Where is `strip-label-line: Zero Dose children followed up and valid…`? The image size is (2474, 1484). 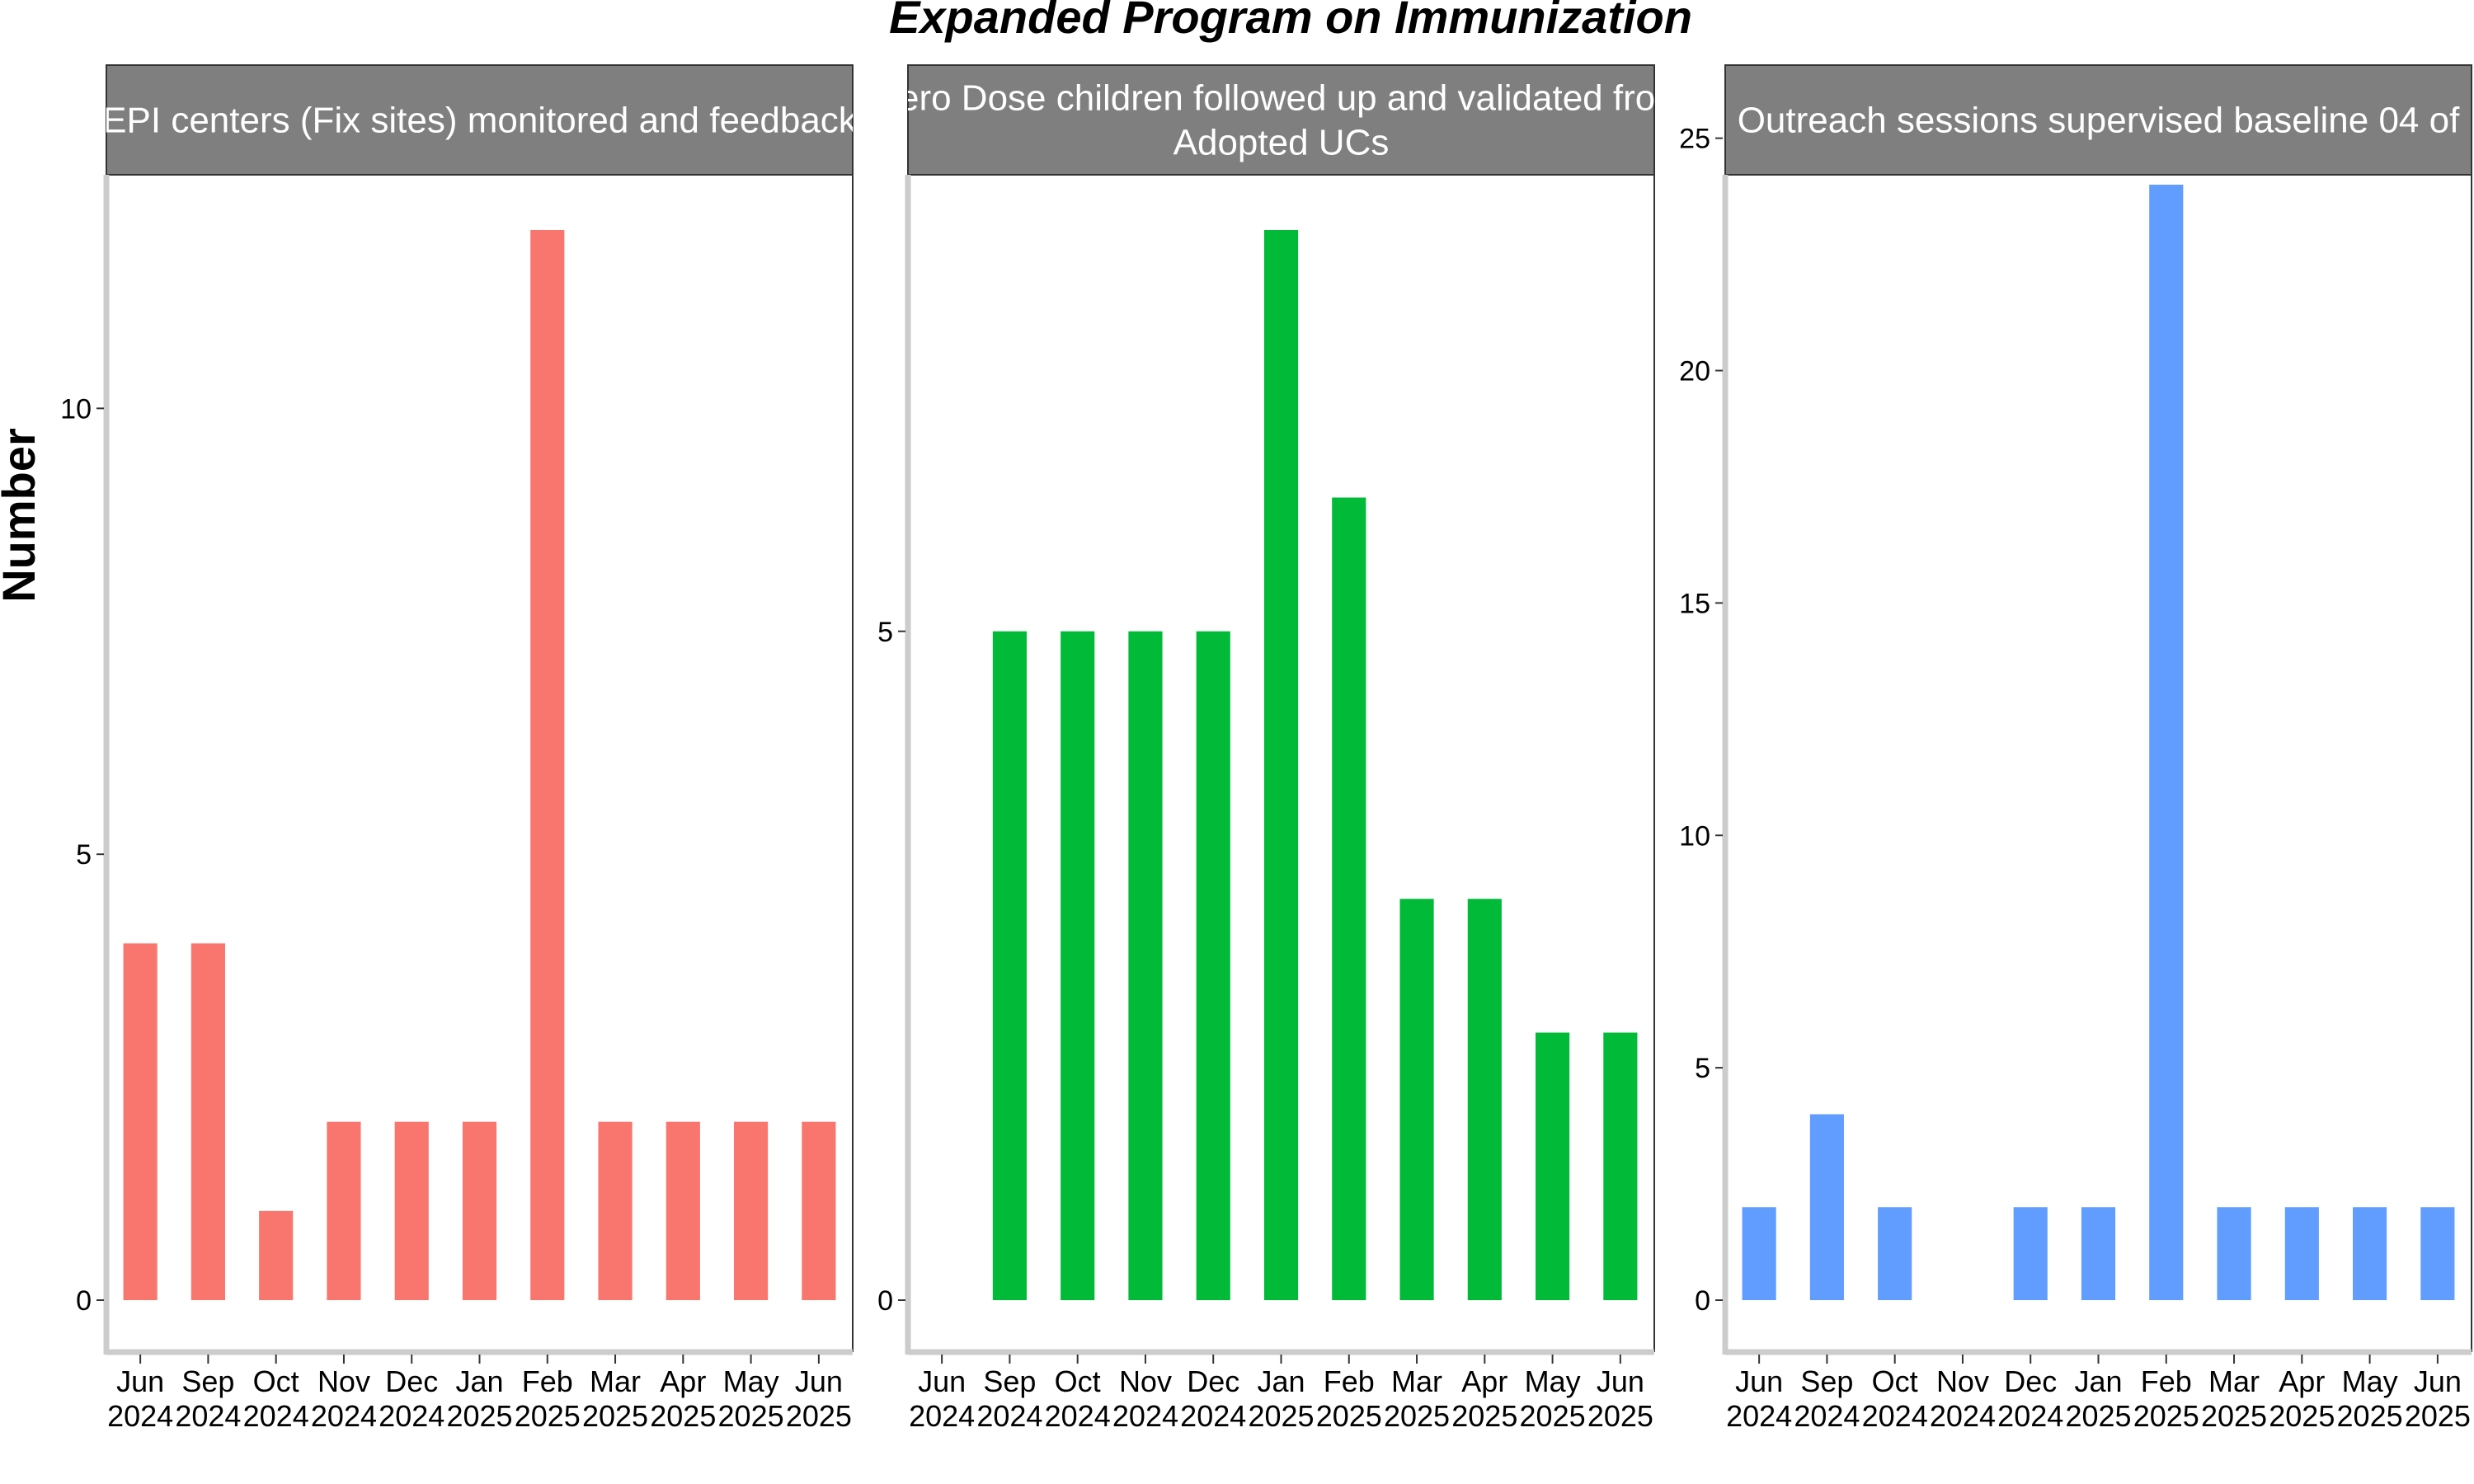 strip-label-line: Zero Dose children followed up and valid… is located at coordinates (1281, 98).